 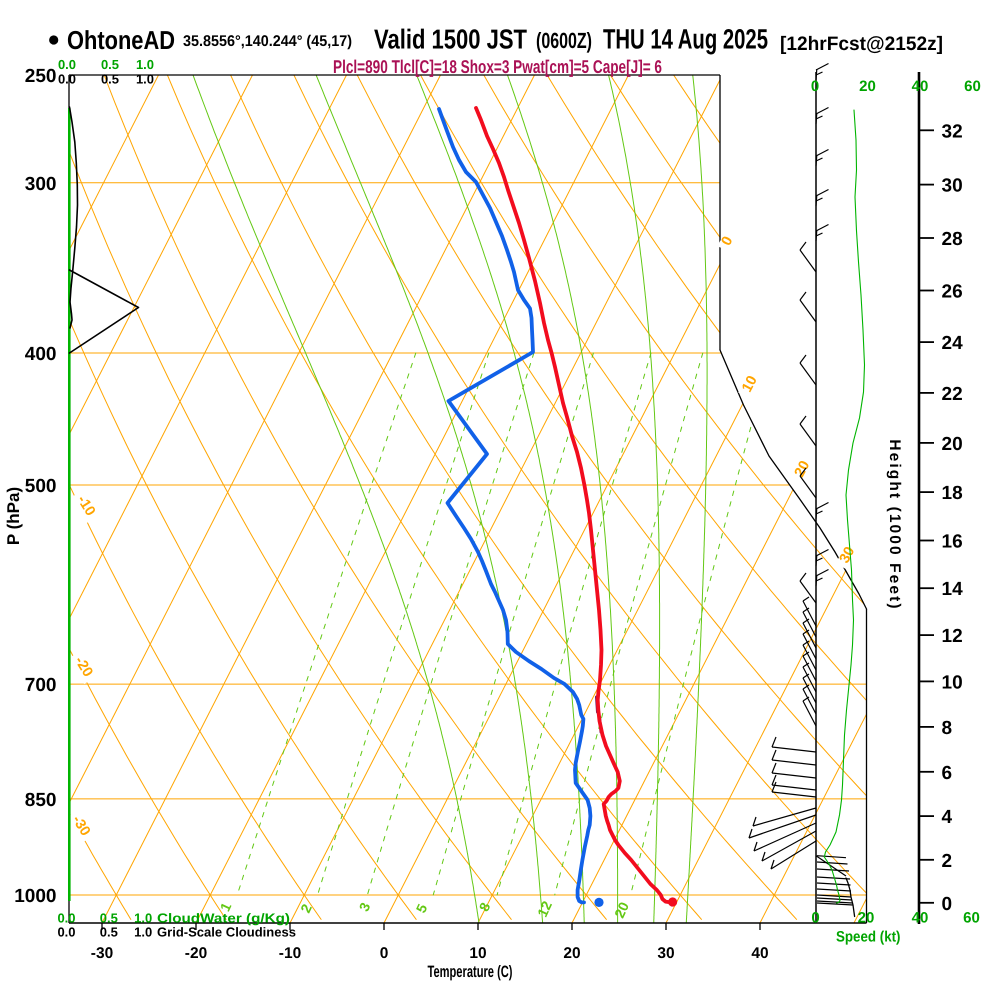 I want to click on svg-text: Valid 1500 JST, so click(x=450, y=39).